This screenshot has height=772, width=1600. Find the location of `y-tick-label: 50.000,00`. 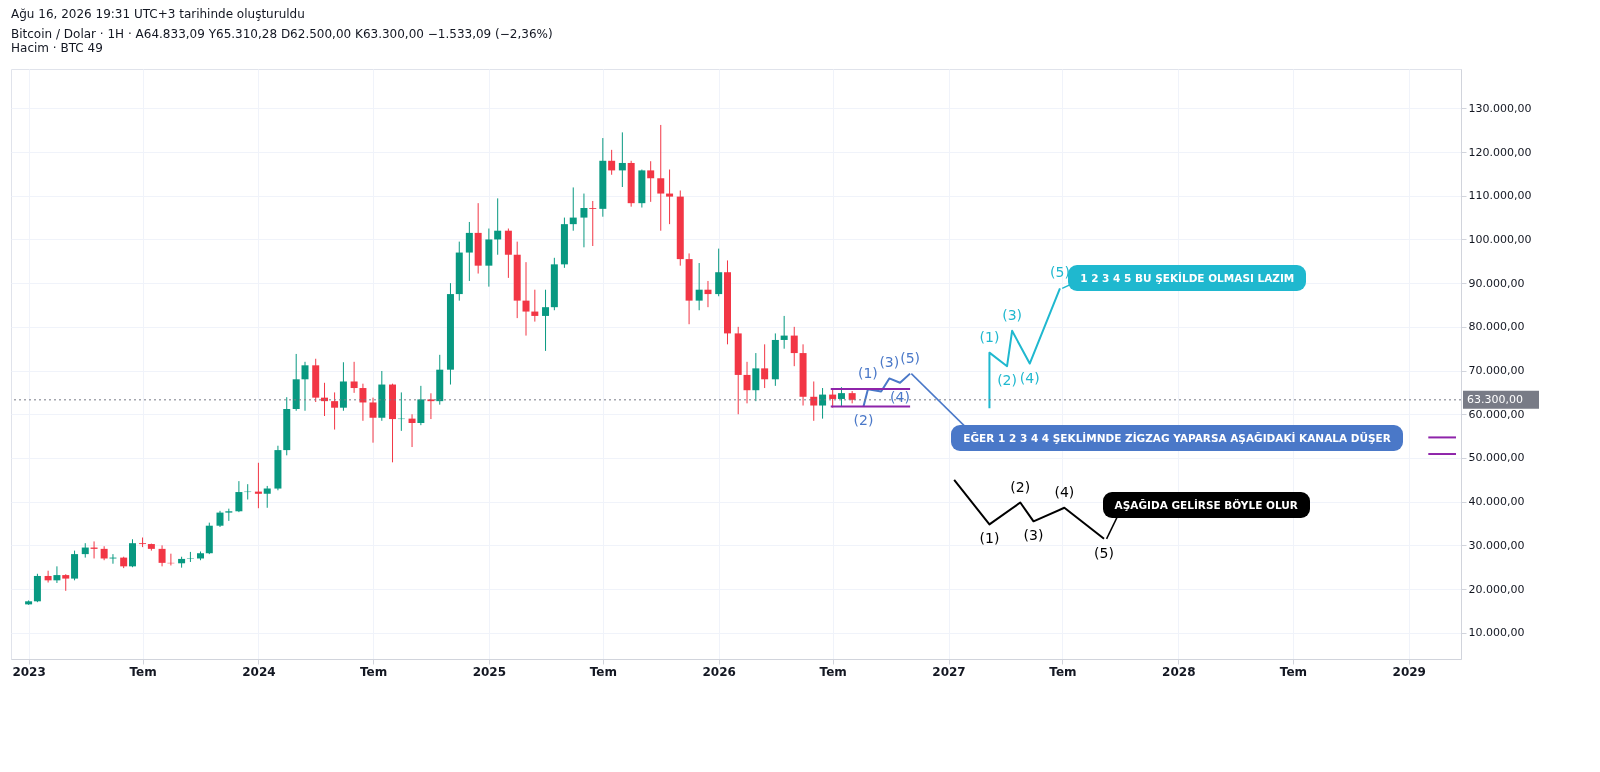

y-tick-label: 50.000,00 is located at coordinates (1496, 458).